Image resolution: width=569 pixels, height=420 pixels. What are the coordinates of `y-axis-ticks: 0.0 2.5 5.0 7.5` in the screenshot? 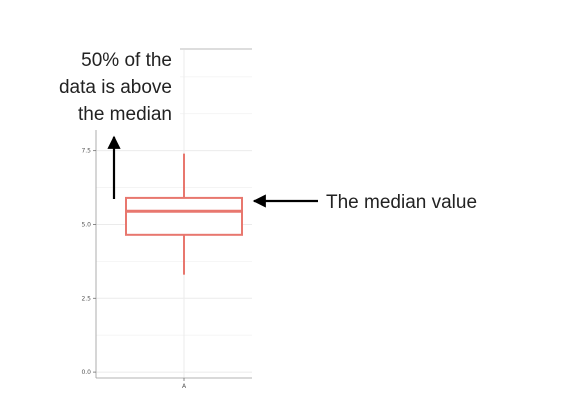 It's located at (88, 262).